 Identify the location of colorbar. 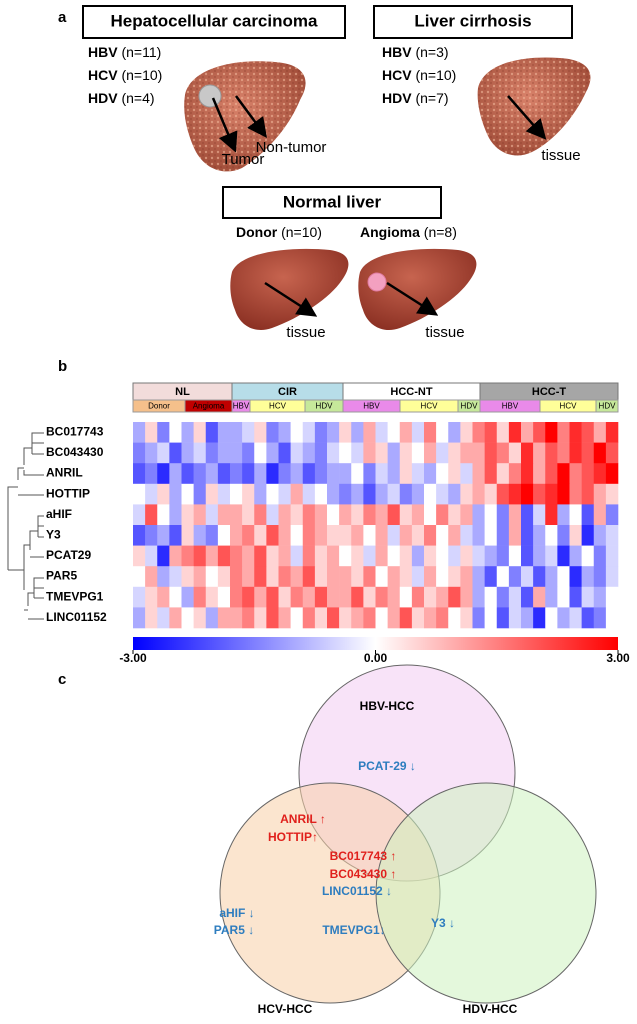
(375, 643).